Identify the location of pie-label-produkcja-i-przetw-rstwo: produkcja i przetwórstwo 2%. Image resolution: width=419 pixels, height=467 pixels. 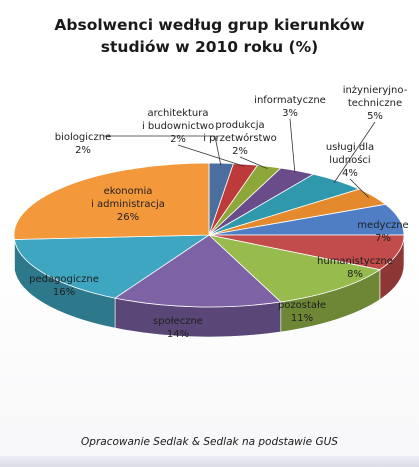
(240, 138).